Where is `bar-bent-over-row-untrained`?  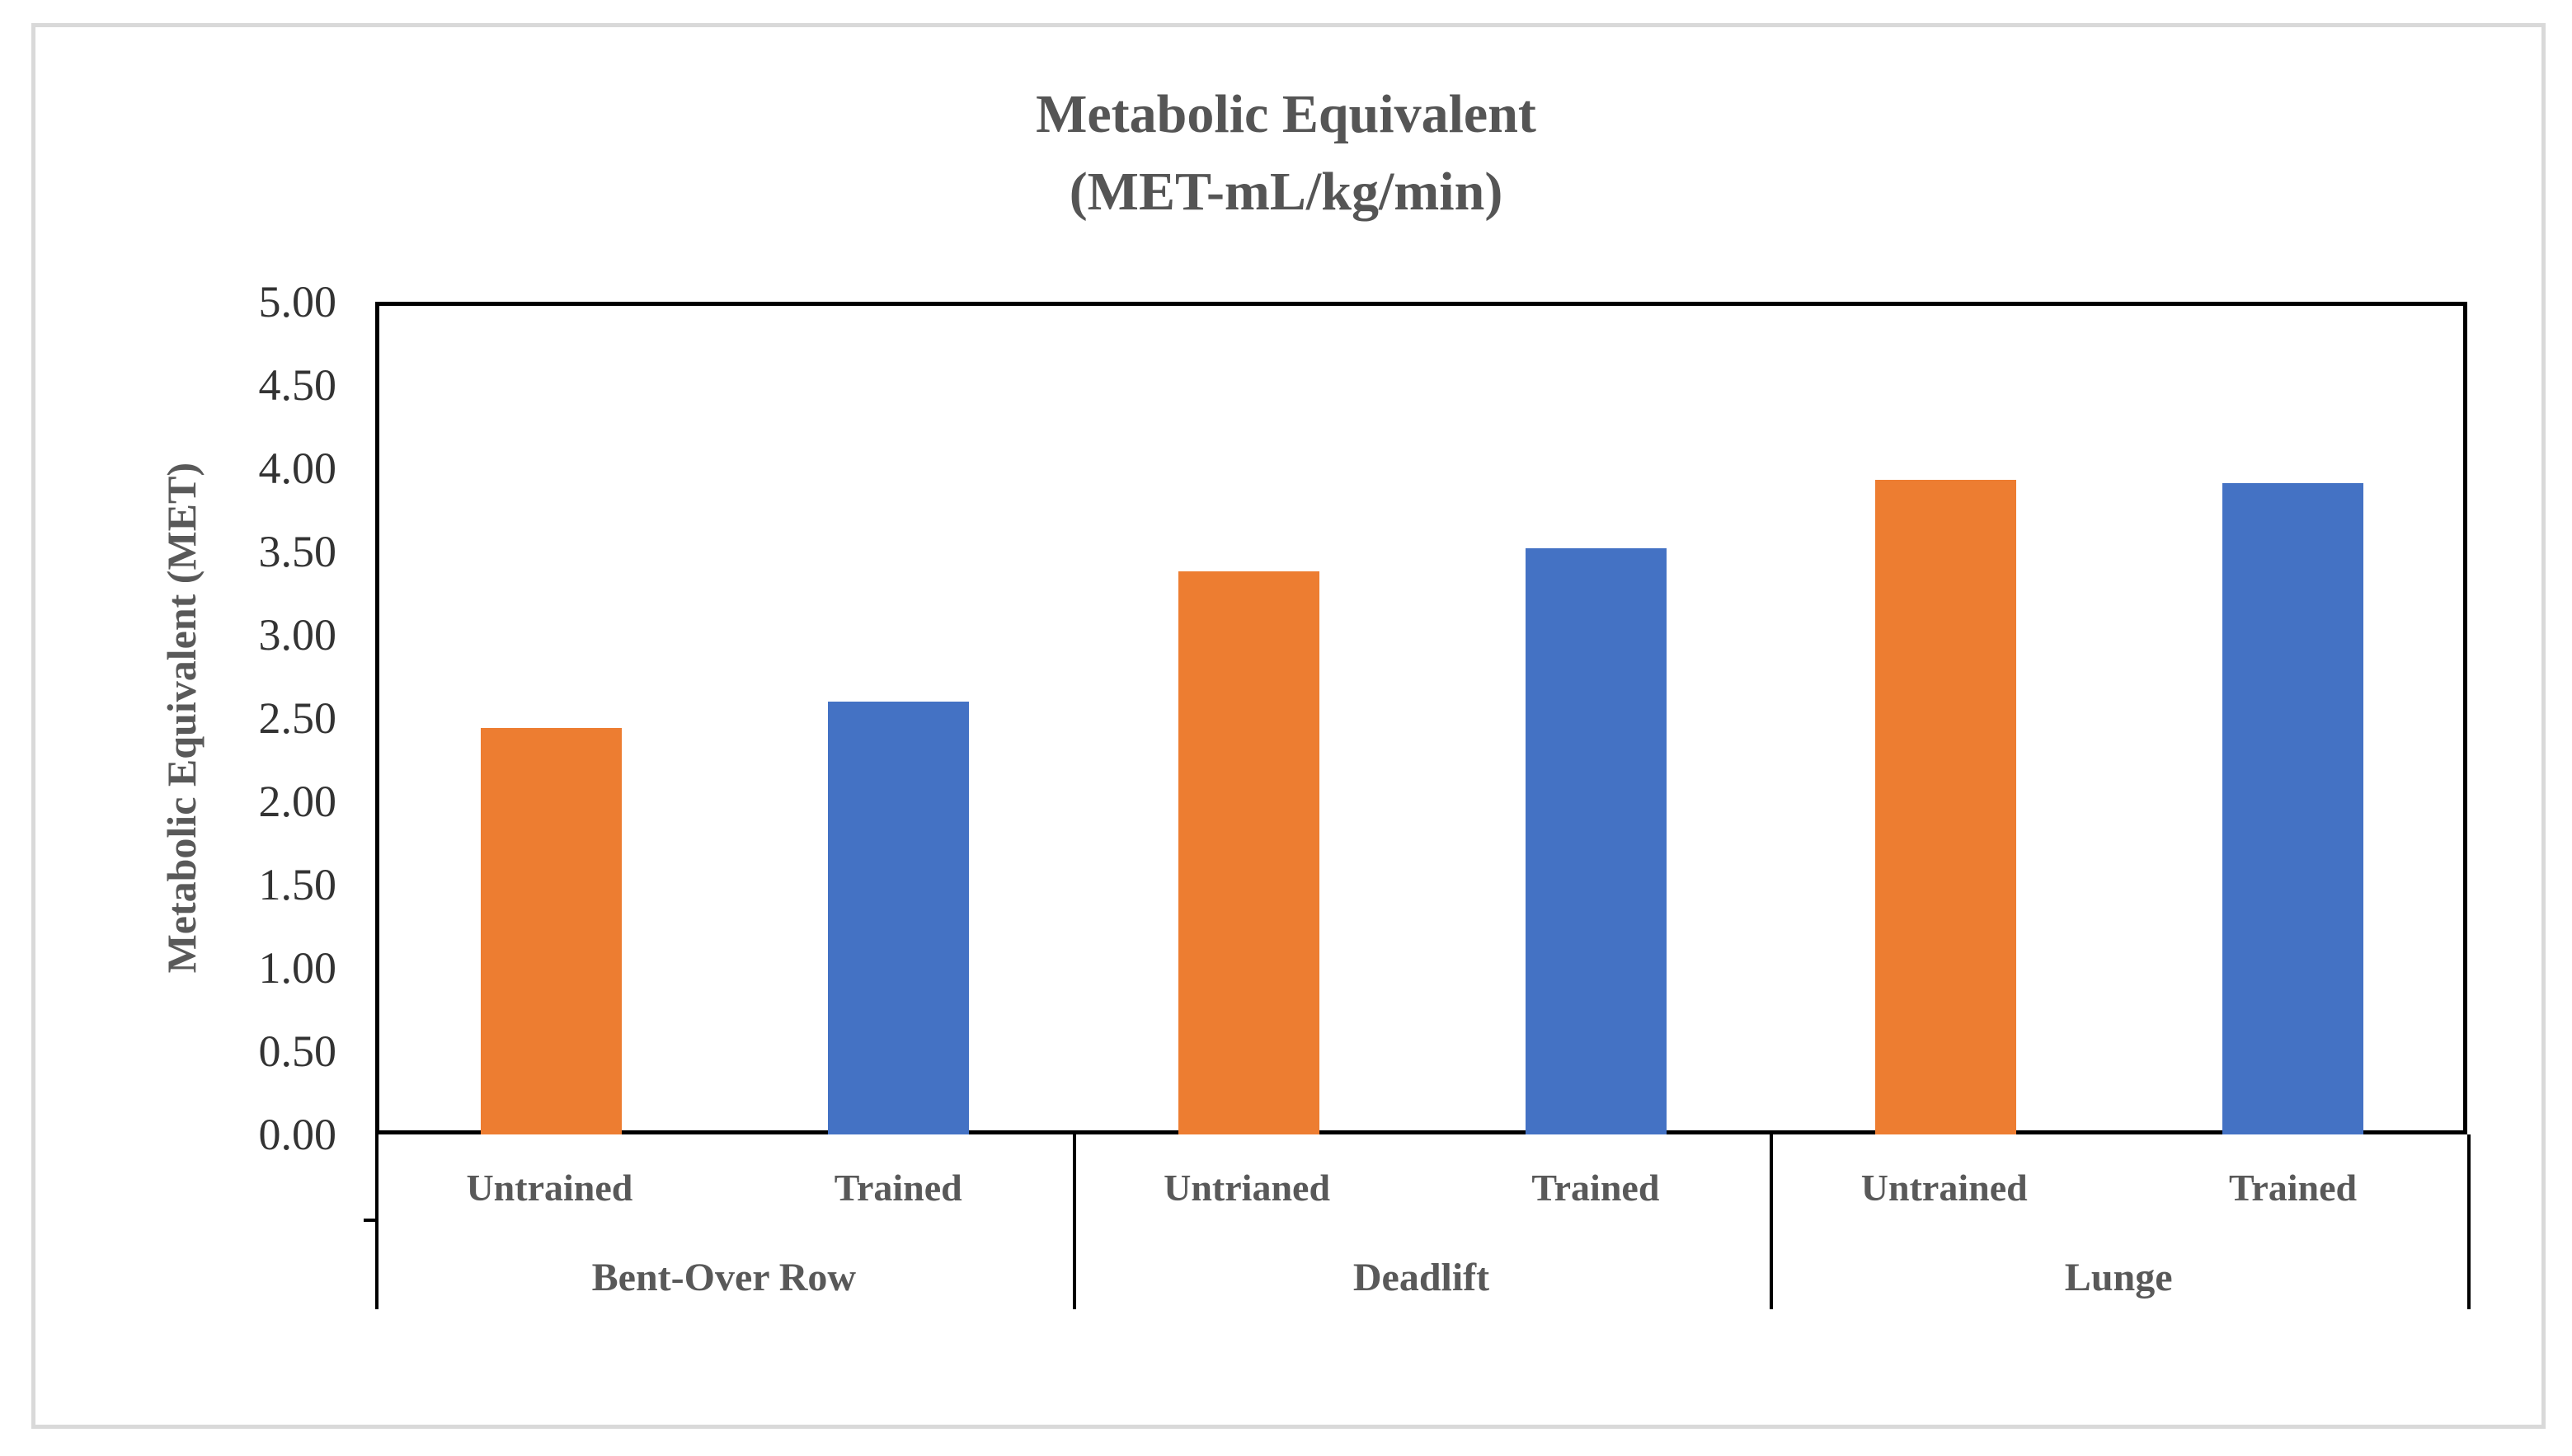 bar-bent-over-row-untrained is located at coordinates (552, 931).